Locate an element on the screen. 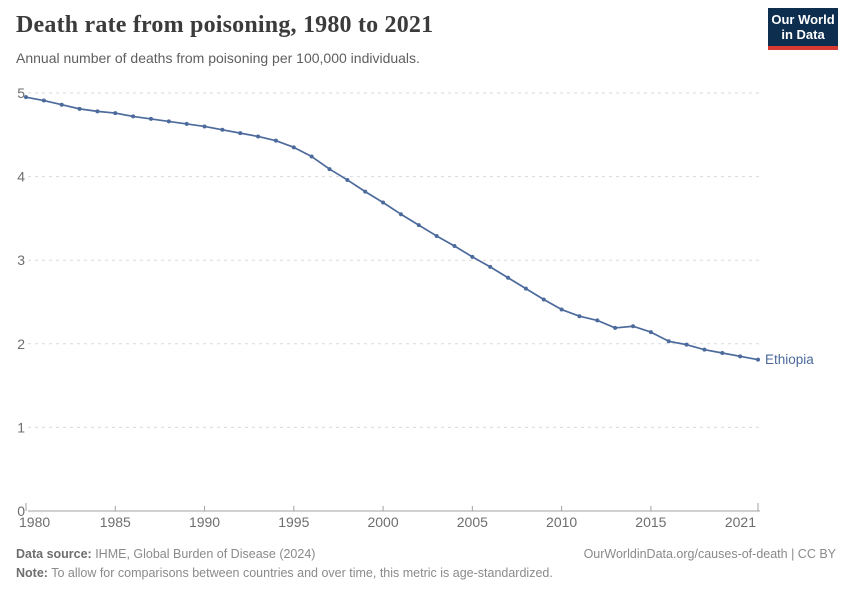 The height and width of the screenshot is (600, 850). x-tick-label: 2015 is located at coordinates (650, 522).